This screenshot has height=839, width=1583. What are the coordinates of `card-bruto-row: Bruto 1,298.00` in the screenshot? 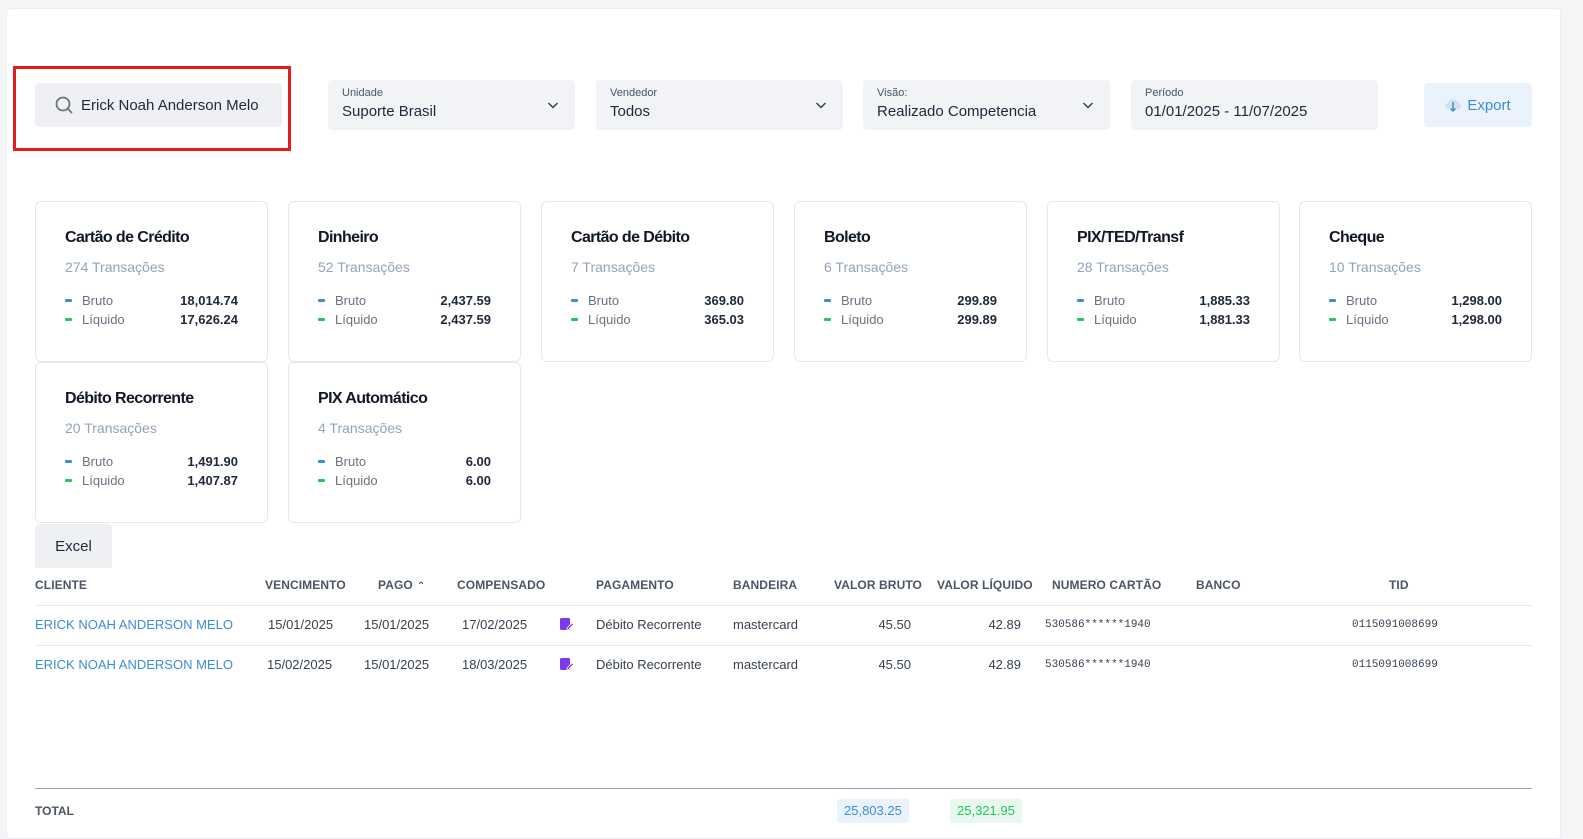 It's located at (1415, 300).